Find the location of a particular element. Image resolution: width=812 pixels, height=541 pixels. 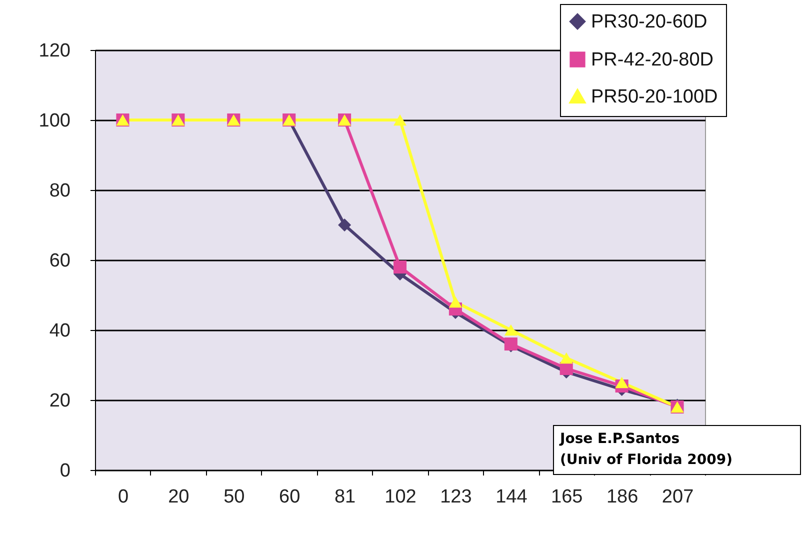

y-tick-label: 100 is located at coordinates (54, 121).